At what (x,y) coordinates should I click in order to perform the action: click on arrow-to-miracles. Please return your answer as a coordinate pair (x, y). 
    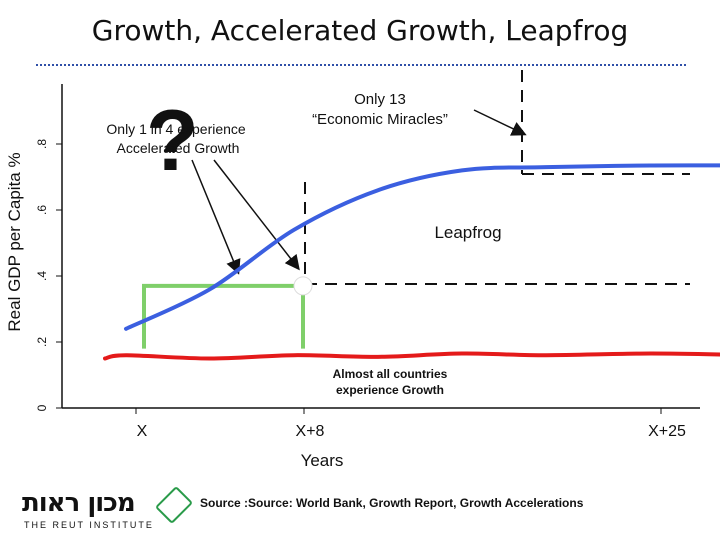
    Looking at the image, I should click on (500, 122).